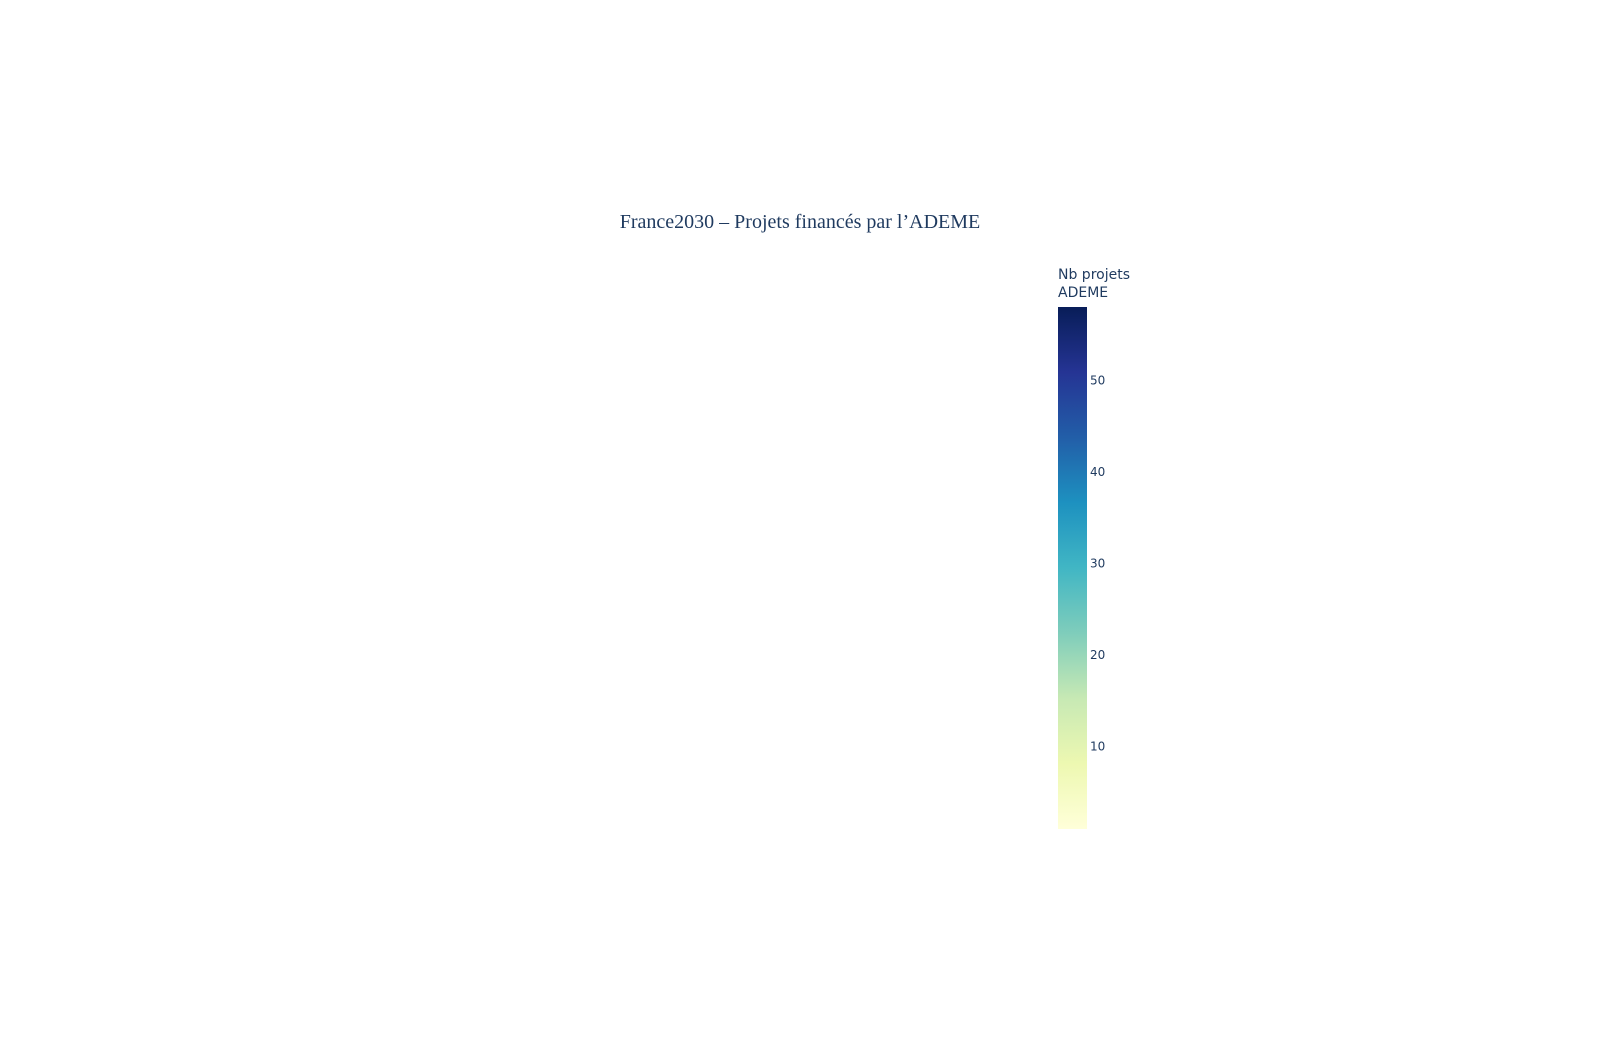 This screenshot has width=1600, height=1061. Describe the element at coordinates (1097, 472) in the screenshot. I see `colorbar-tick-label: 40` at that location.